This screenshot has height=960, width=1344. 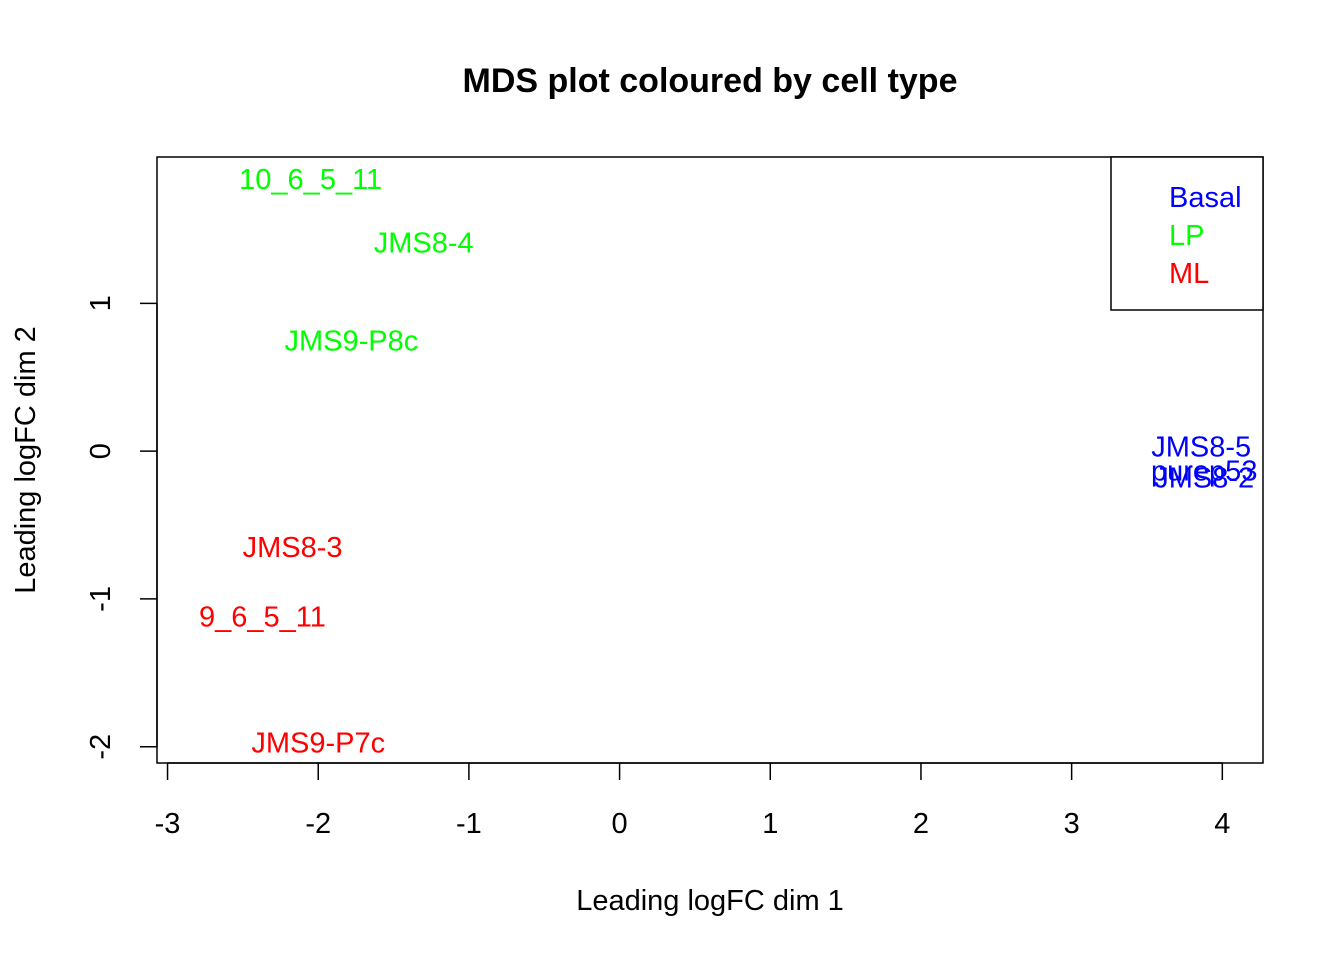 What do you see at coordinates (351, 341) in the screenshot?
I see `point-label: JMS9-P8c` at bounding box center [351, 341].